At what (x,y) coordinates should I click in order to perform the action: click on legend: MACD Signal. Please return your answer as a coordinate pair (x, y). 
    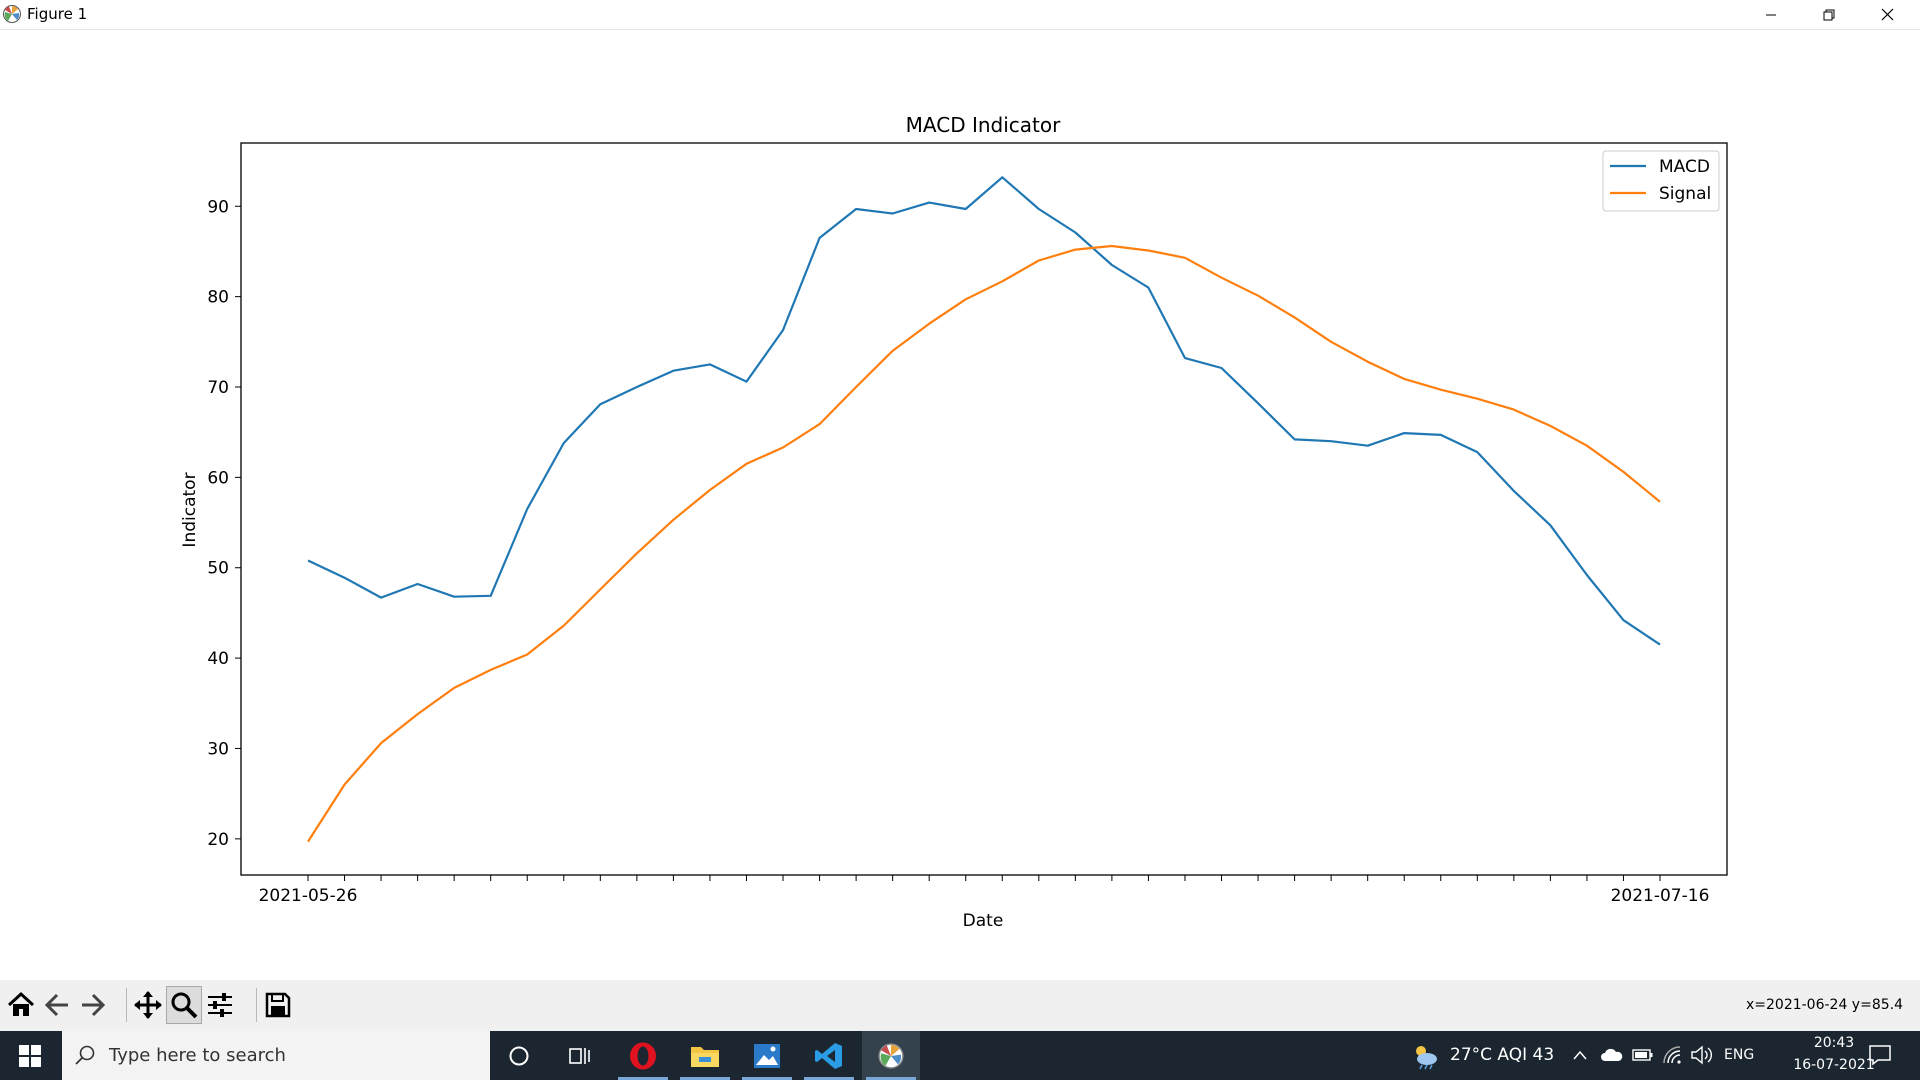
    Looking at the image, I should click on (1661, 181).